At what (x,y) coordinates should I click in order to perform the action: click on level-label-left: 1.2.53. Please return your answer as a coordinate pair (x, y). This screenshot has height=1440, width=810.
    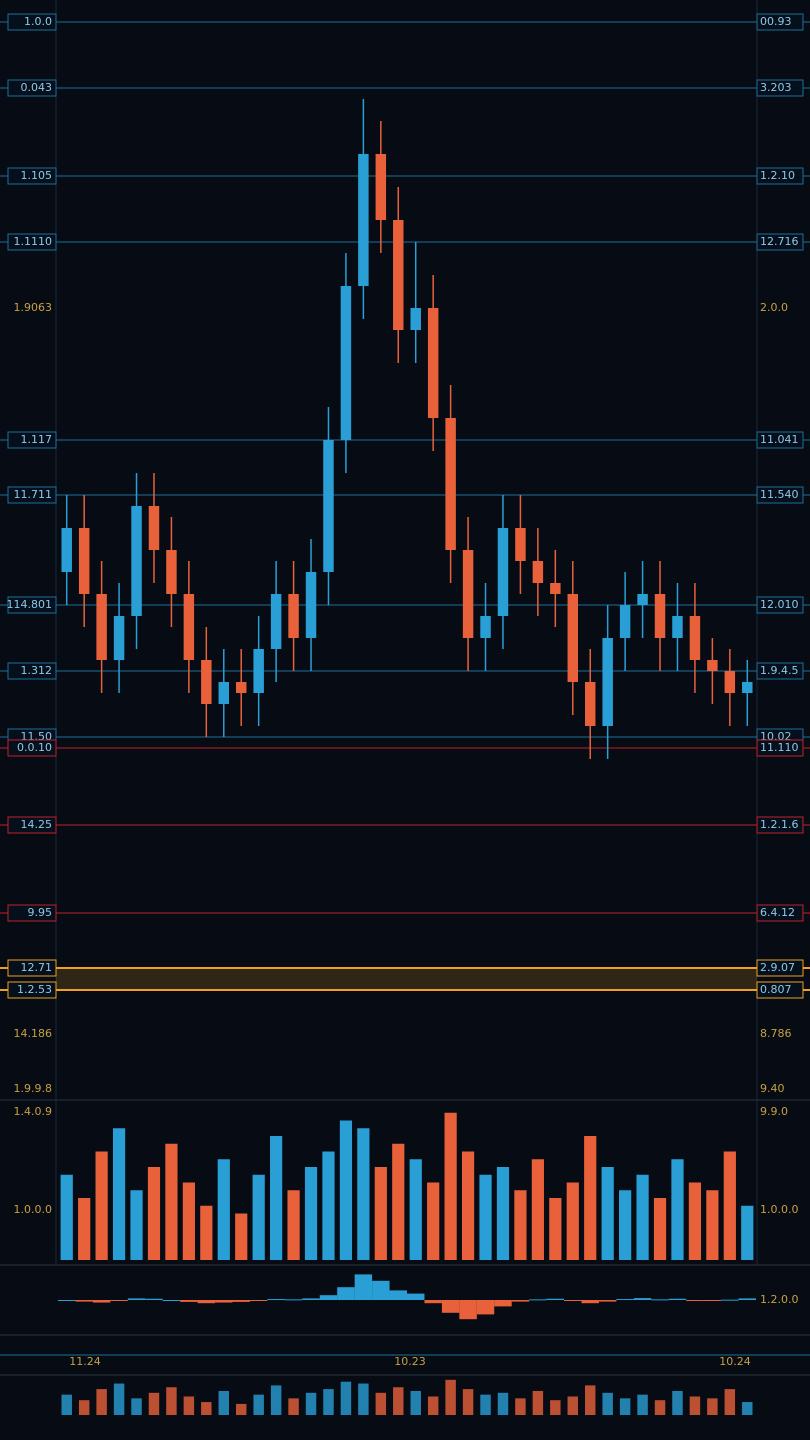
    Looking at the image, I should click on (34, 989).